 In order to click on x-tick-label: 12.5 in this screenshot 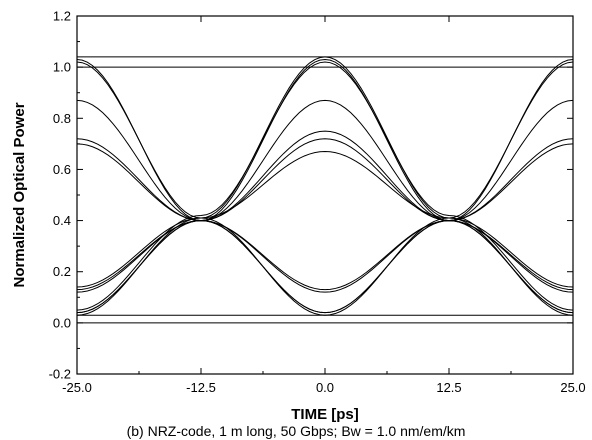, I will do `click(448, 387)`.